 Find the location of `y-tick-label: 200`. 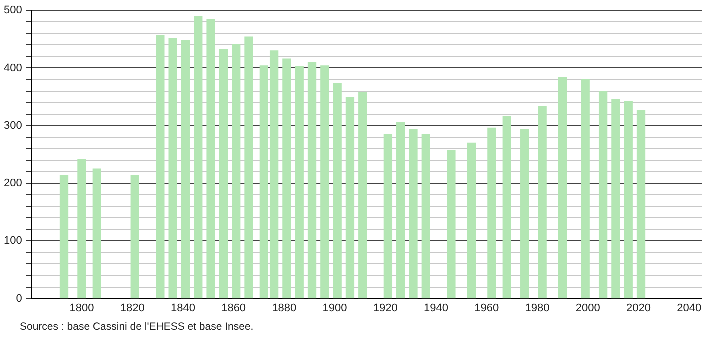

y-tick-label: 200 is located at coordinates (13, 184).